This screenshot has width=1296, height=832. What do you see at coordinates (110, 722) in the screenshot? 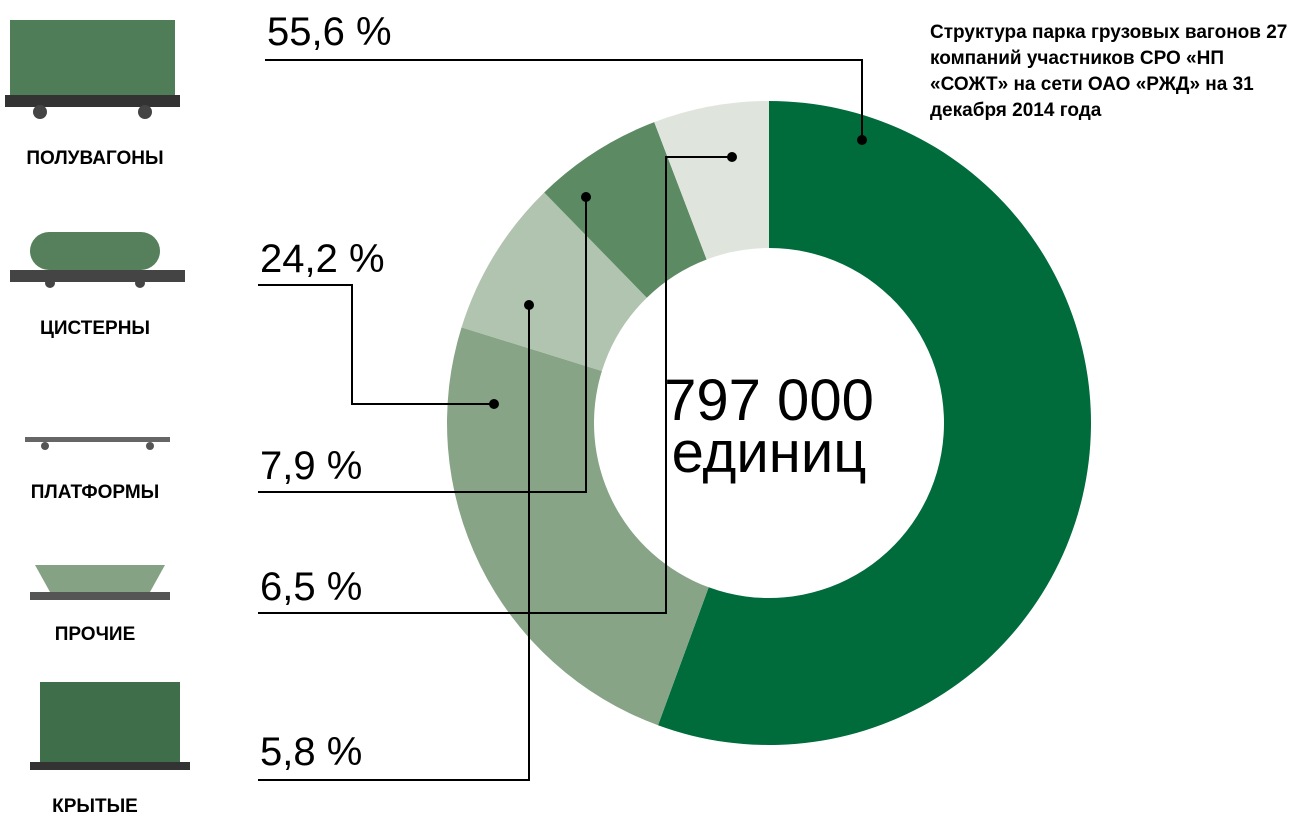
I see `icon-boxcar` at bounding box center [110, 722].